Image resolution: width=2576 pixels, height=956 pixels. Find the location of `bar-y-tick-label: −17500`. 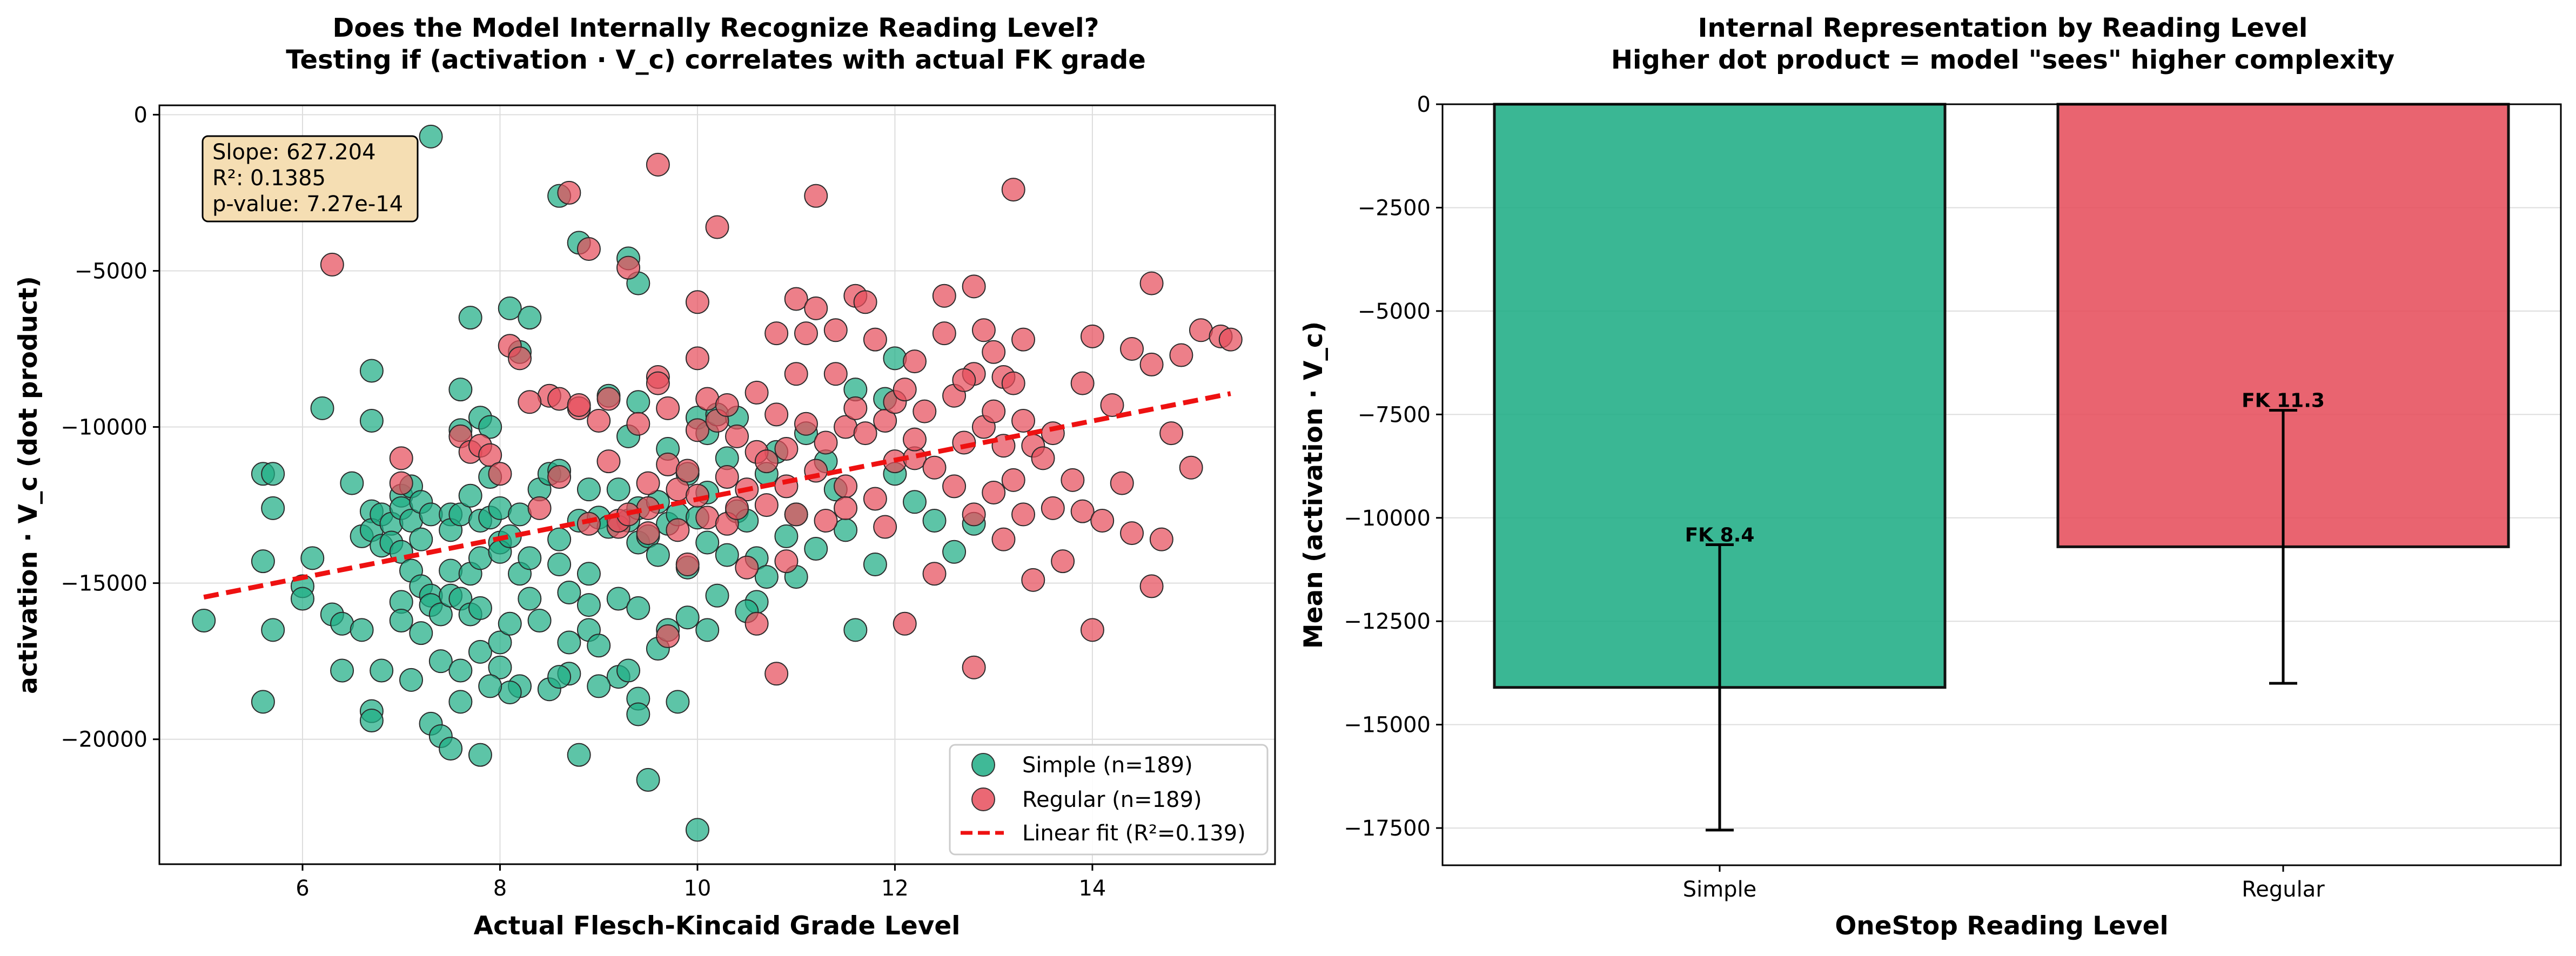

bar-y-tick-label: −17500 is located at coordinates (1388, 828).